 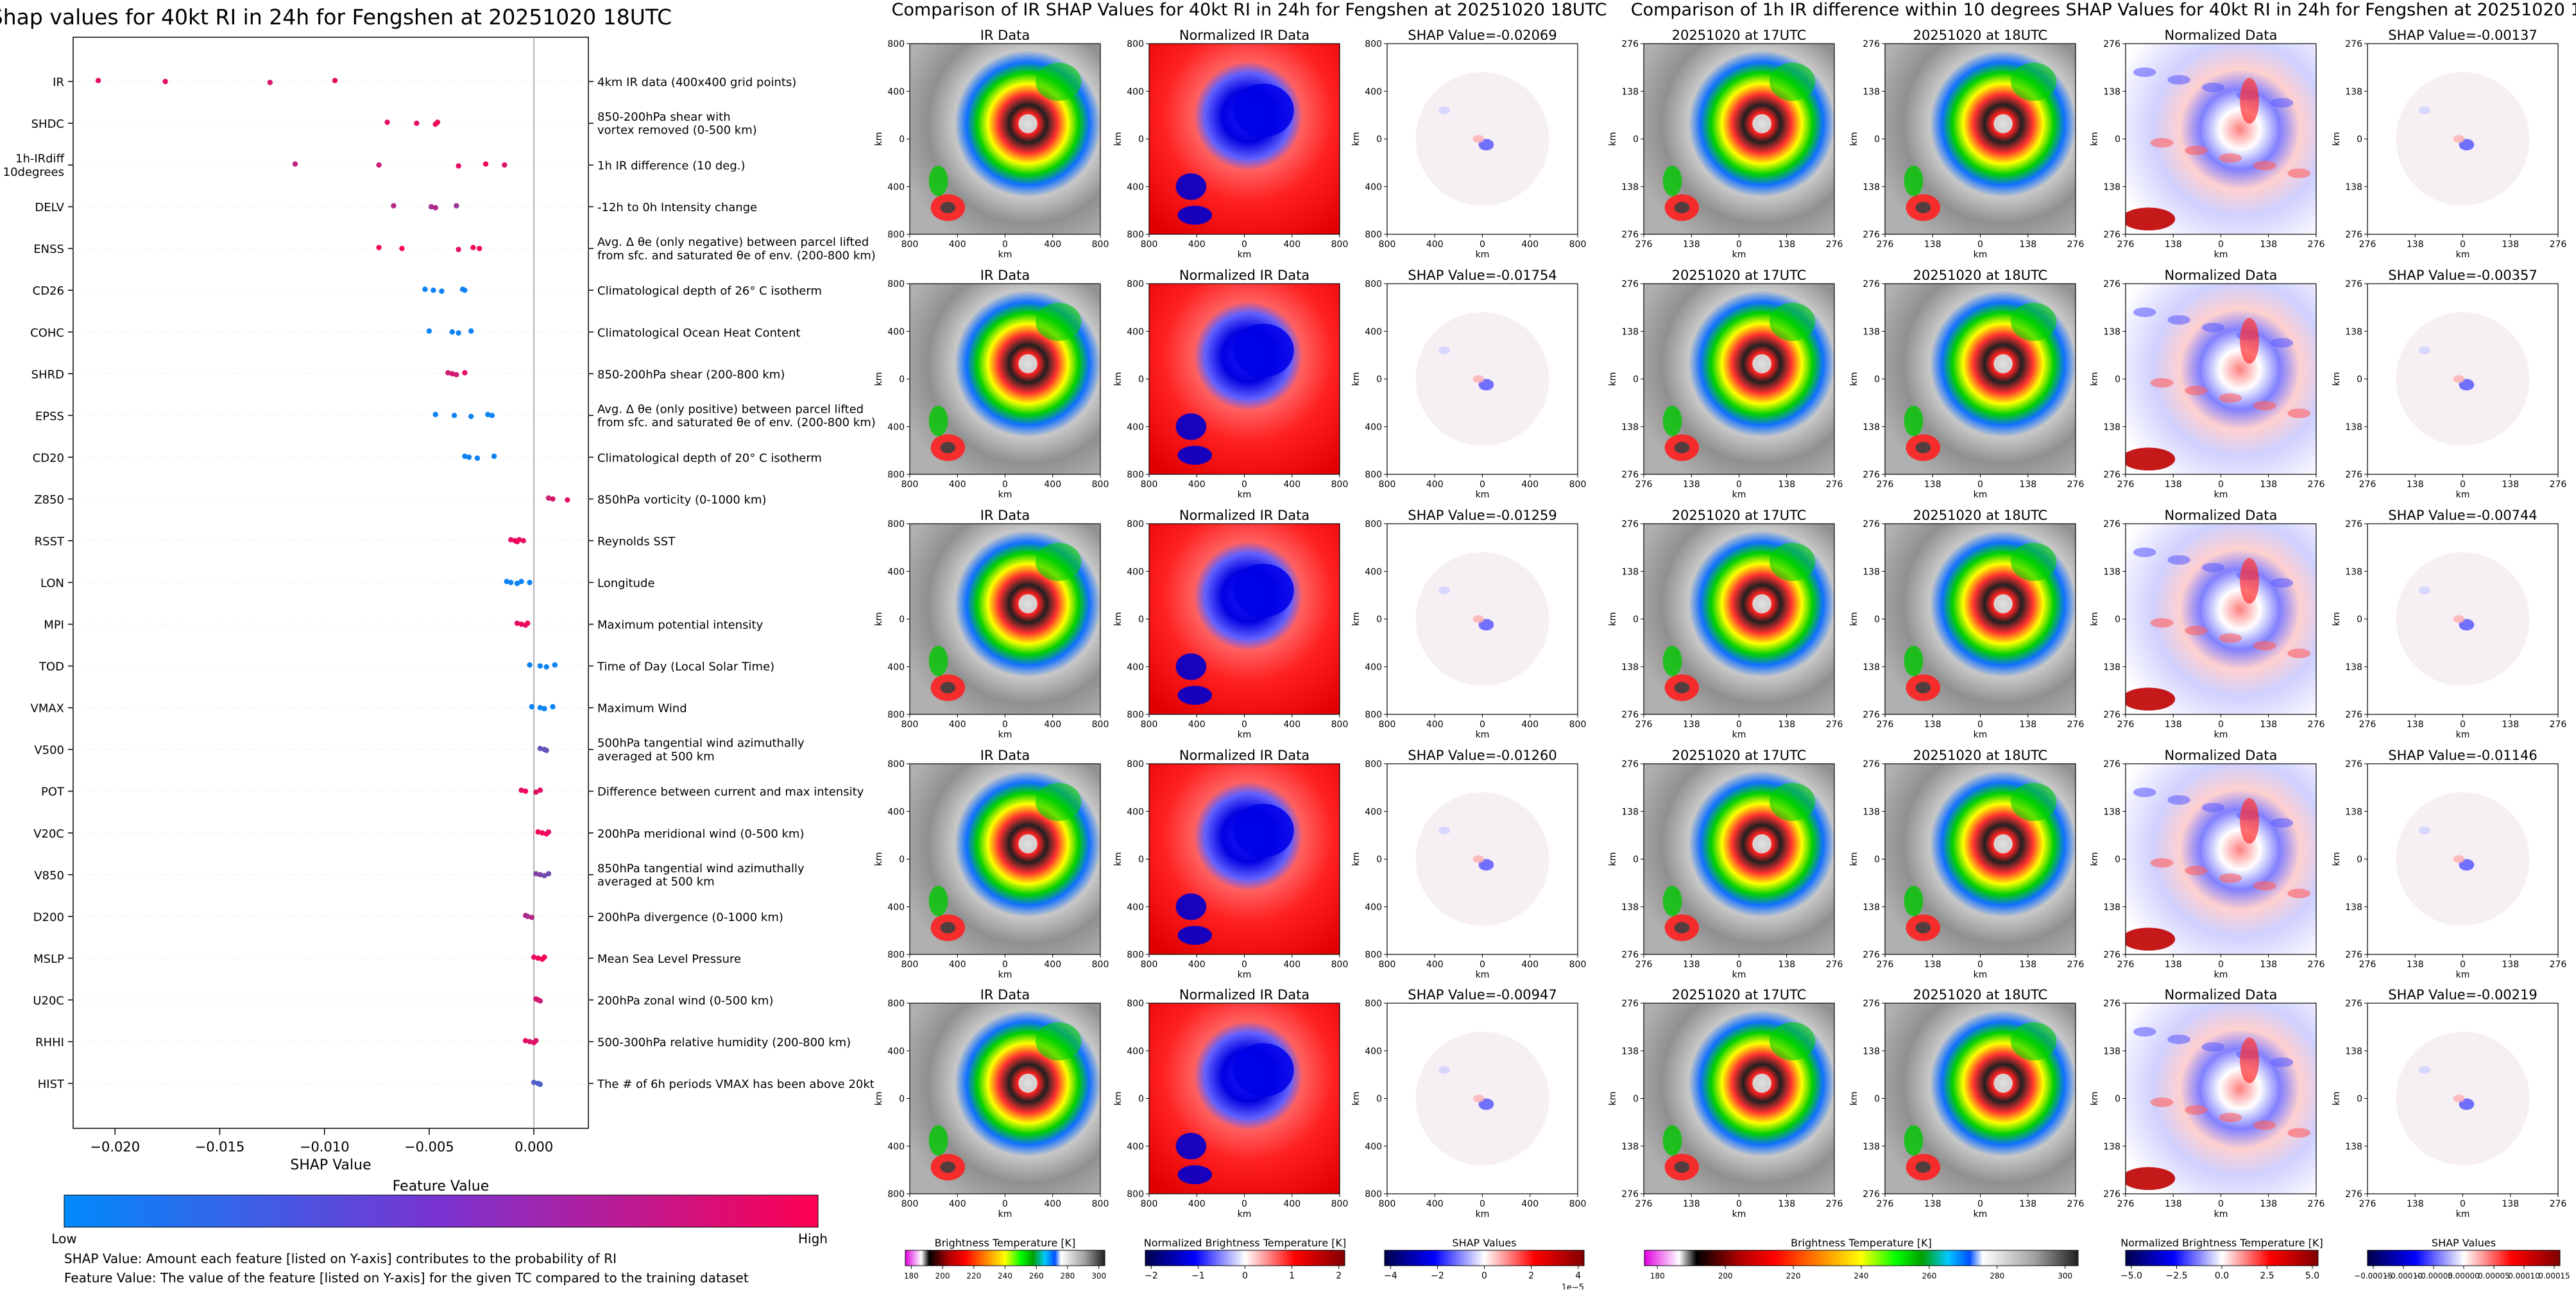 I want to click on feature-desc-15: Maximum Wind, so click(x=642, y=709).